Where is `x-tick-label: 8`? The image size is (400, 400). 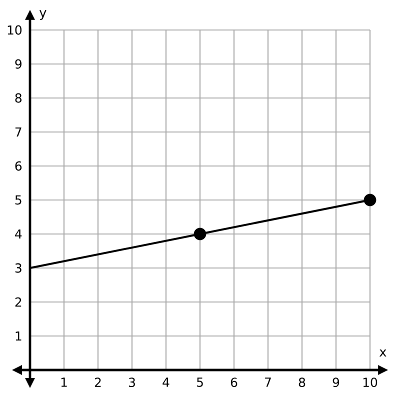 x-tick-label: 8 is located at coordinates (302, 383).